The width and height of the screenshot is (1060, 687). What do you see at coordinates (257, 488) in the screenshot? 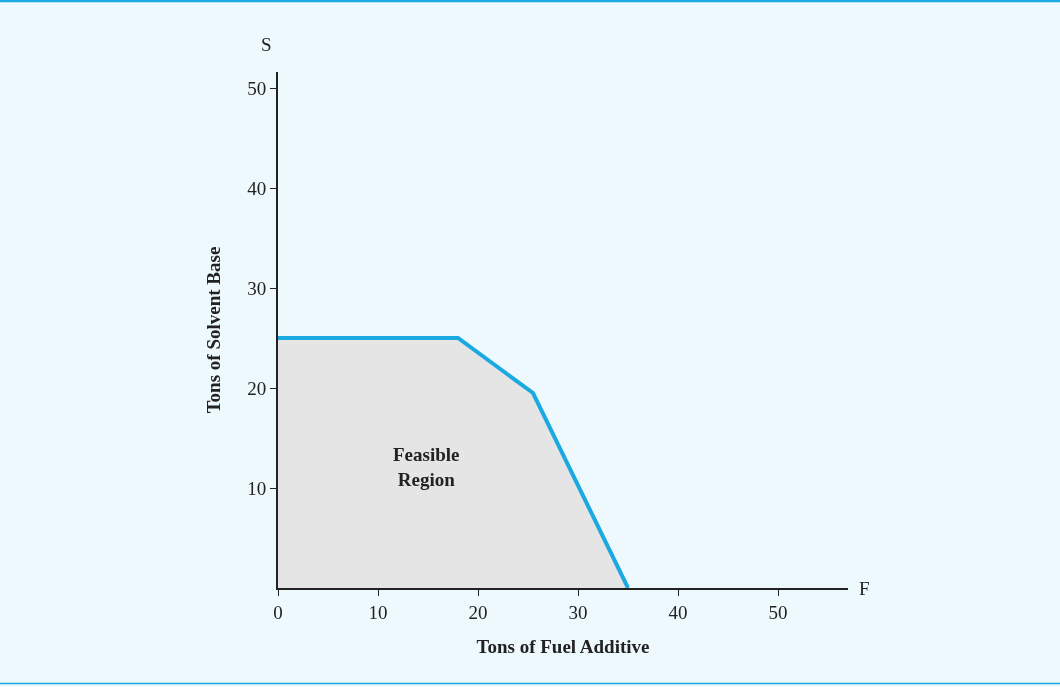
I see `y-tick-label: 10` at bounding box center [257, 488].